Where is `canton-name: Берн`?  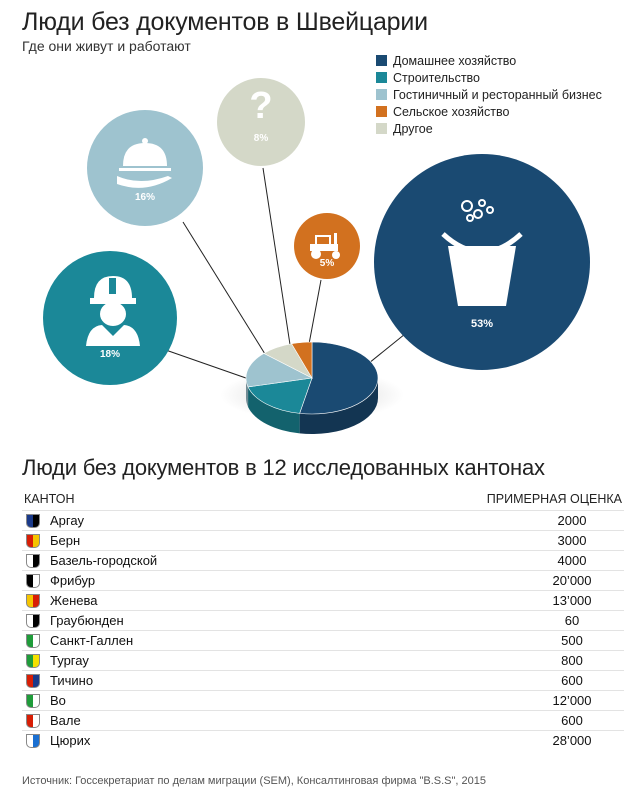
canton-name: Берн is located at coordinates (65, 540).